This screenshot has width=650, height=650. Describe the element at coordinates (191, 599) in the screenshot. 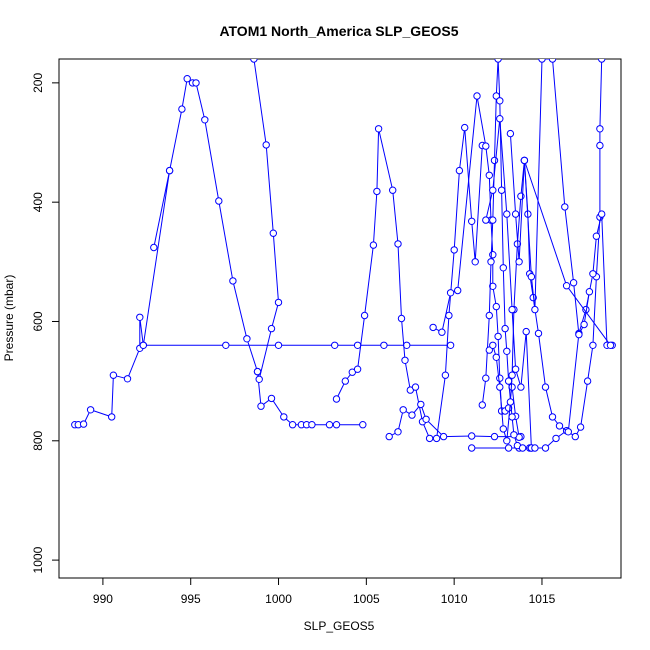

I see `x-tick-label: 995` at that location.